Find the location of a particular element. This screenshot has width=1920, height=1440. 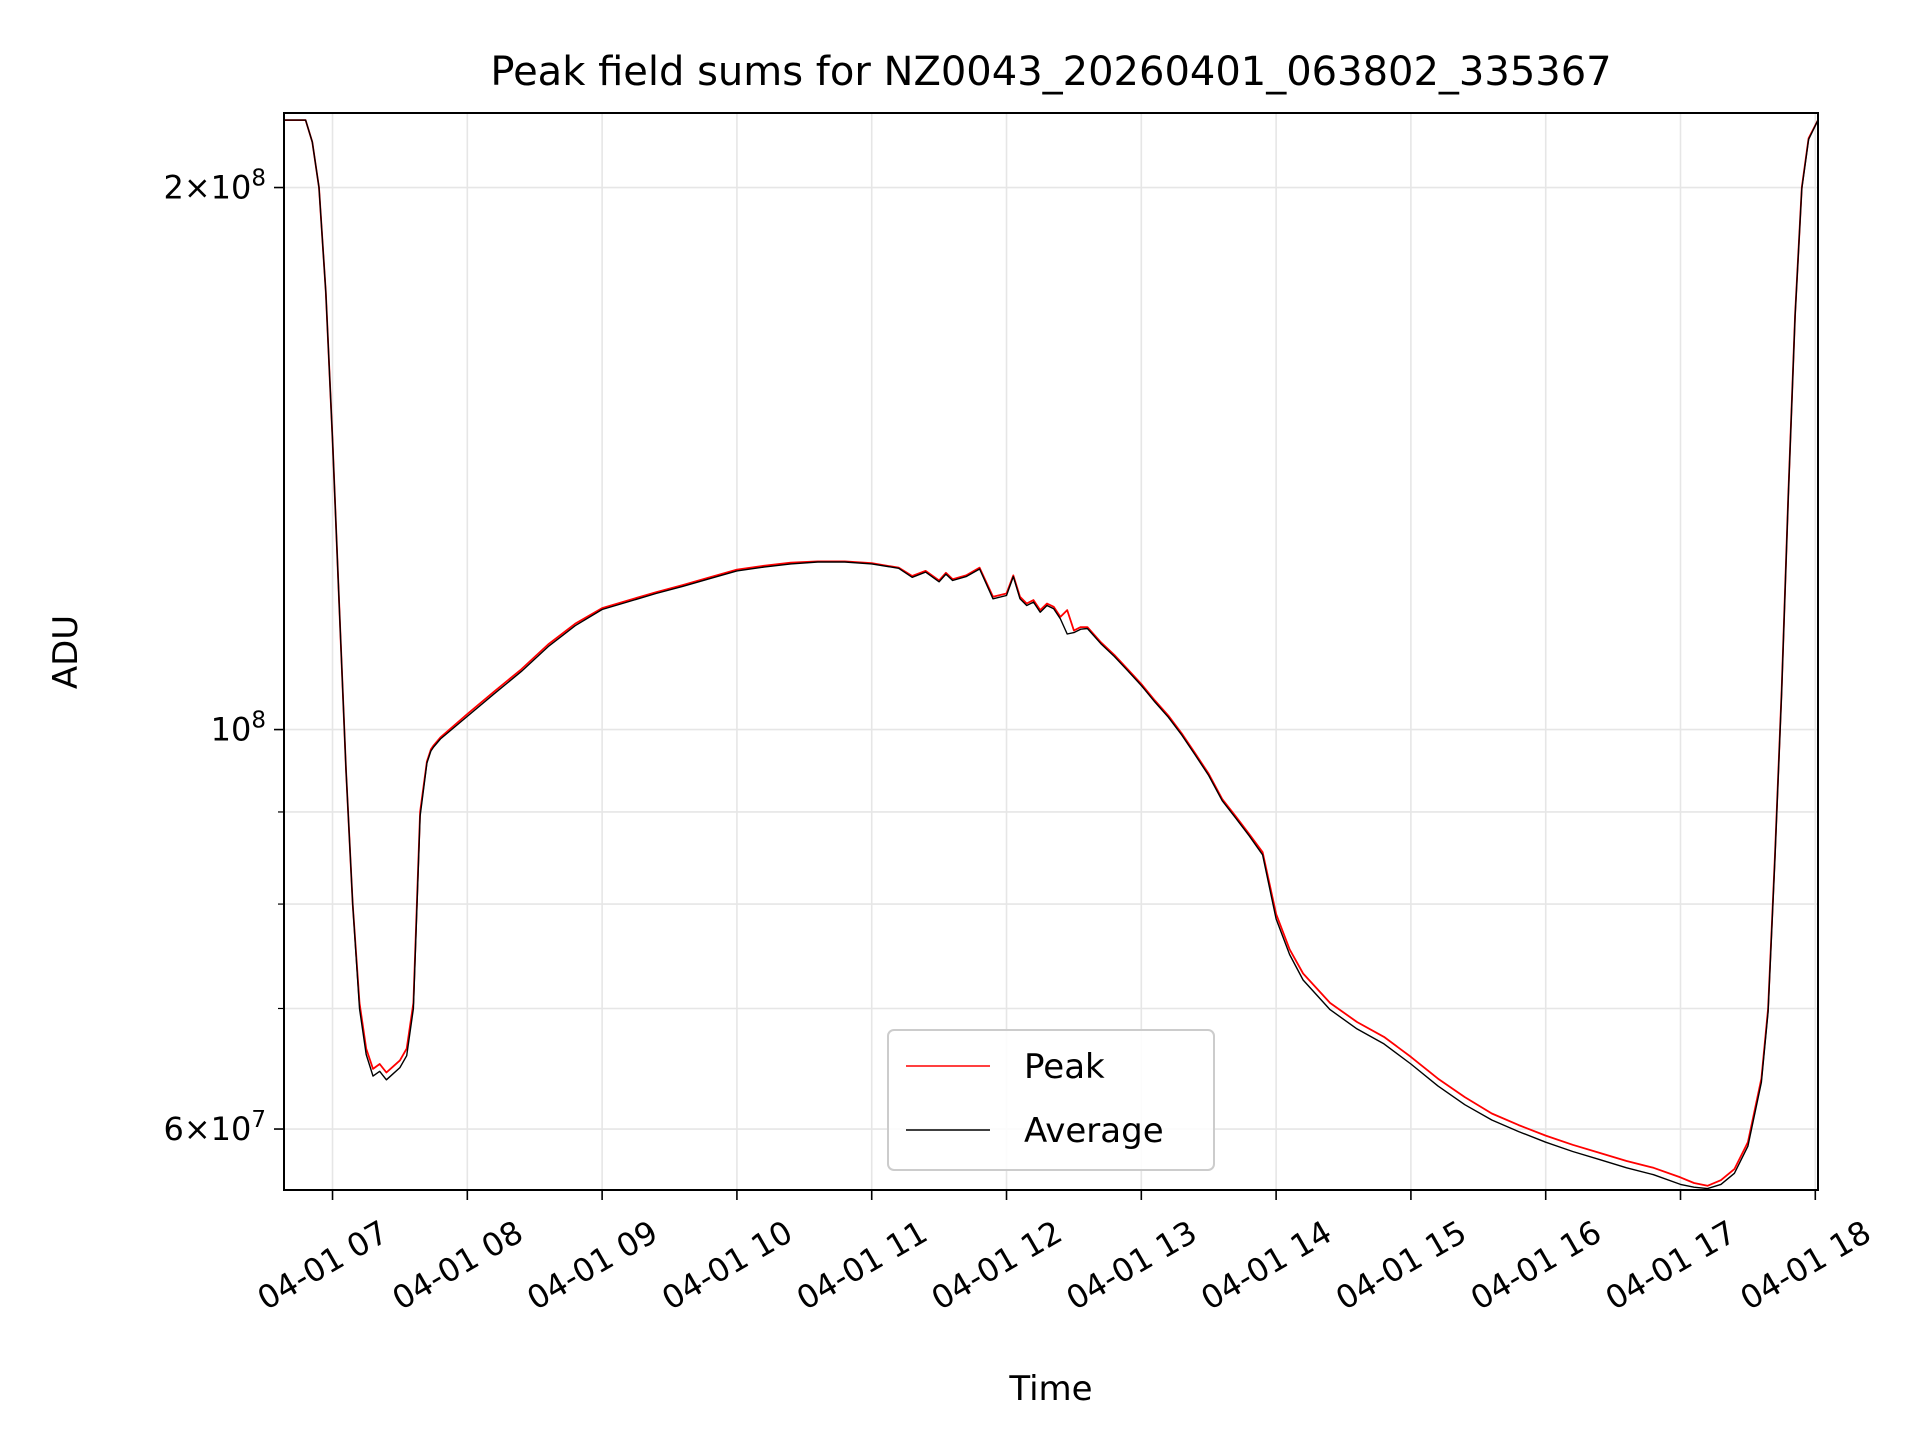

y-tick-label: 2×108 is located at coordinates (214, 186).